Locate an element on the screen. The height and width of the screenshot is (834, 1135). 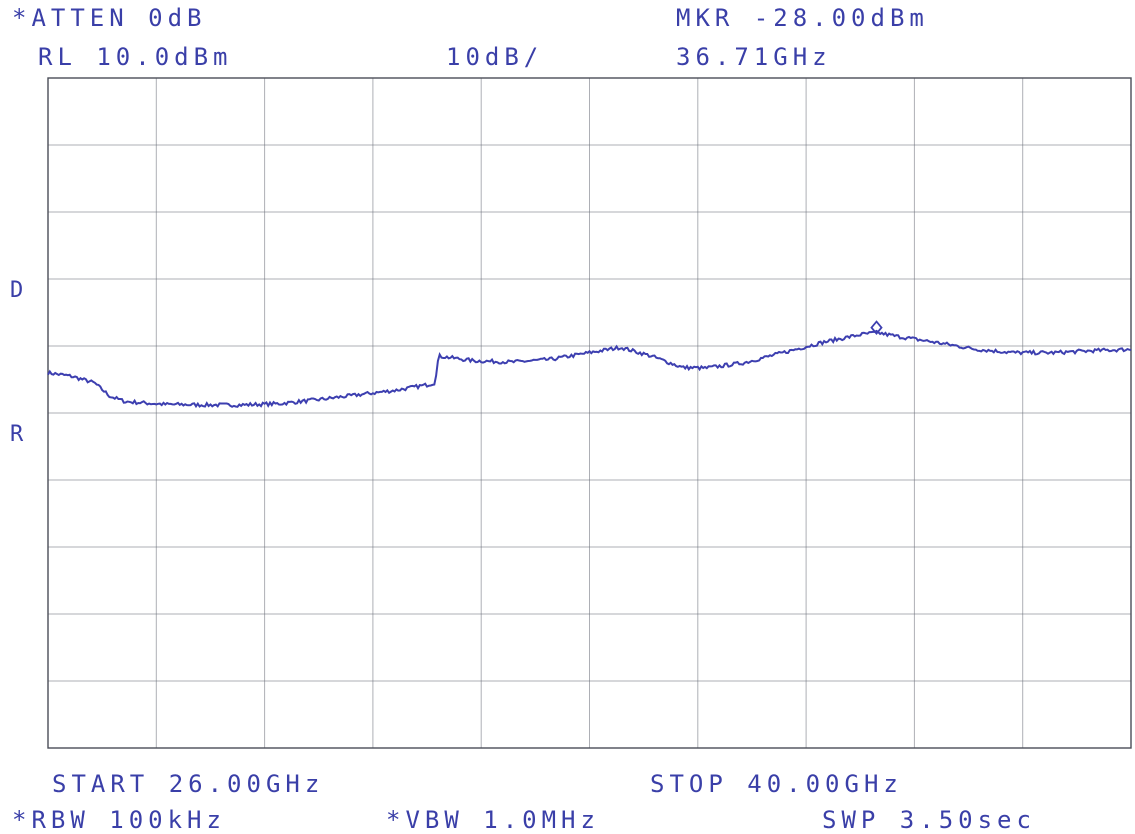
detector-r-label: R is located at coordinates (17, 434).